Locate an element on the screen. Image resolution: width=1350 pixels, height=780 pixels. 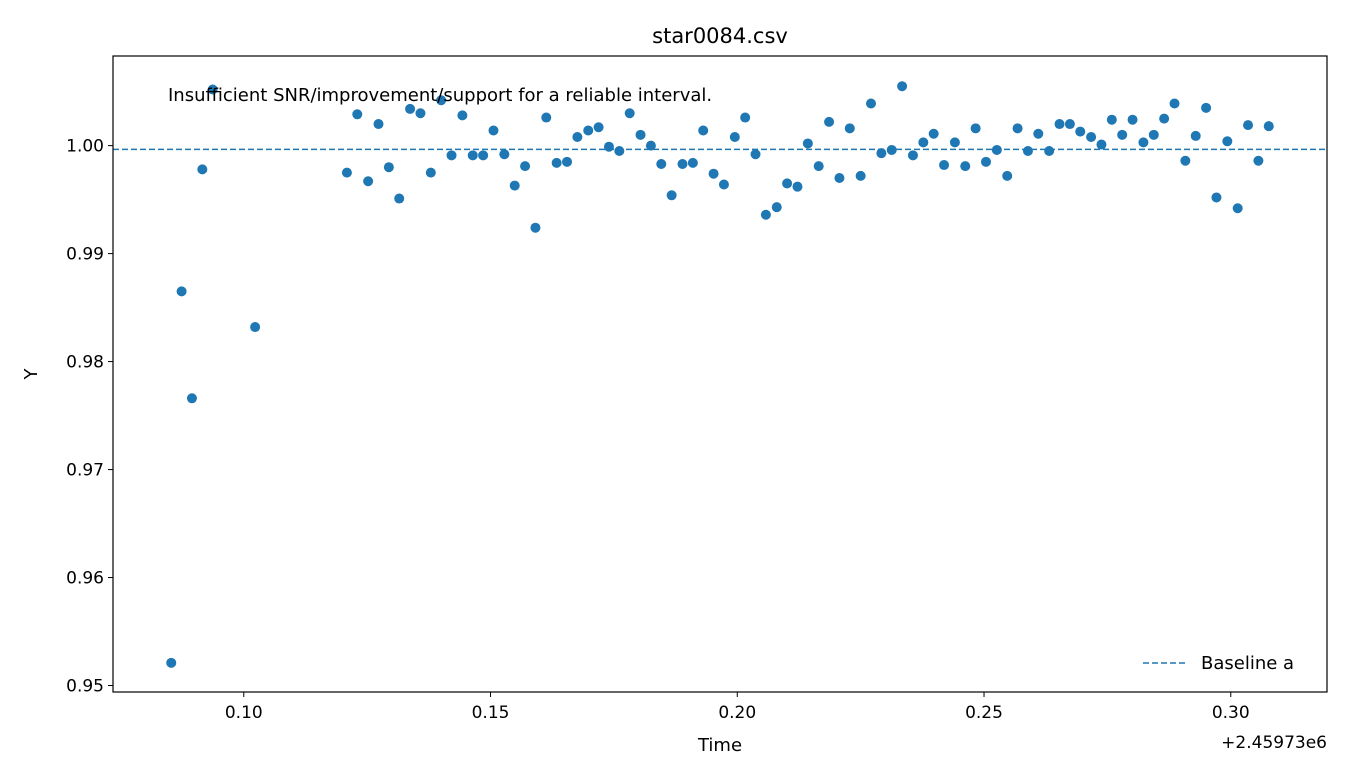
y-axis-title: Y is located at coordinates (31, 374).